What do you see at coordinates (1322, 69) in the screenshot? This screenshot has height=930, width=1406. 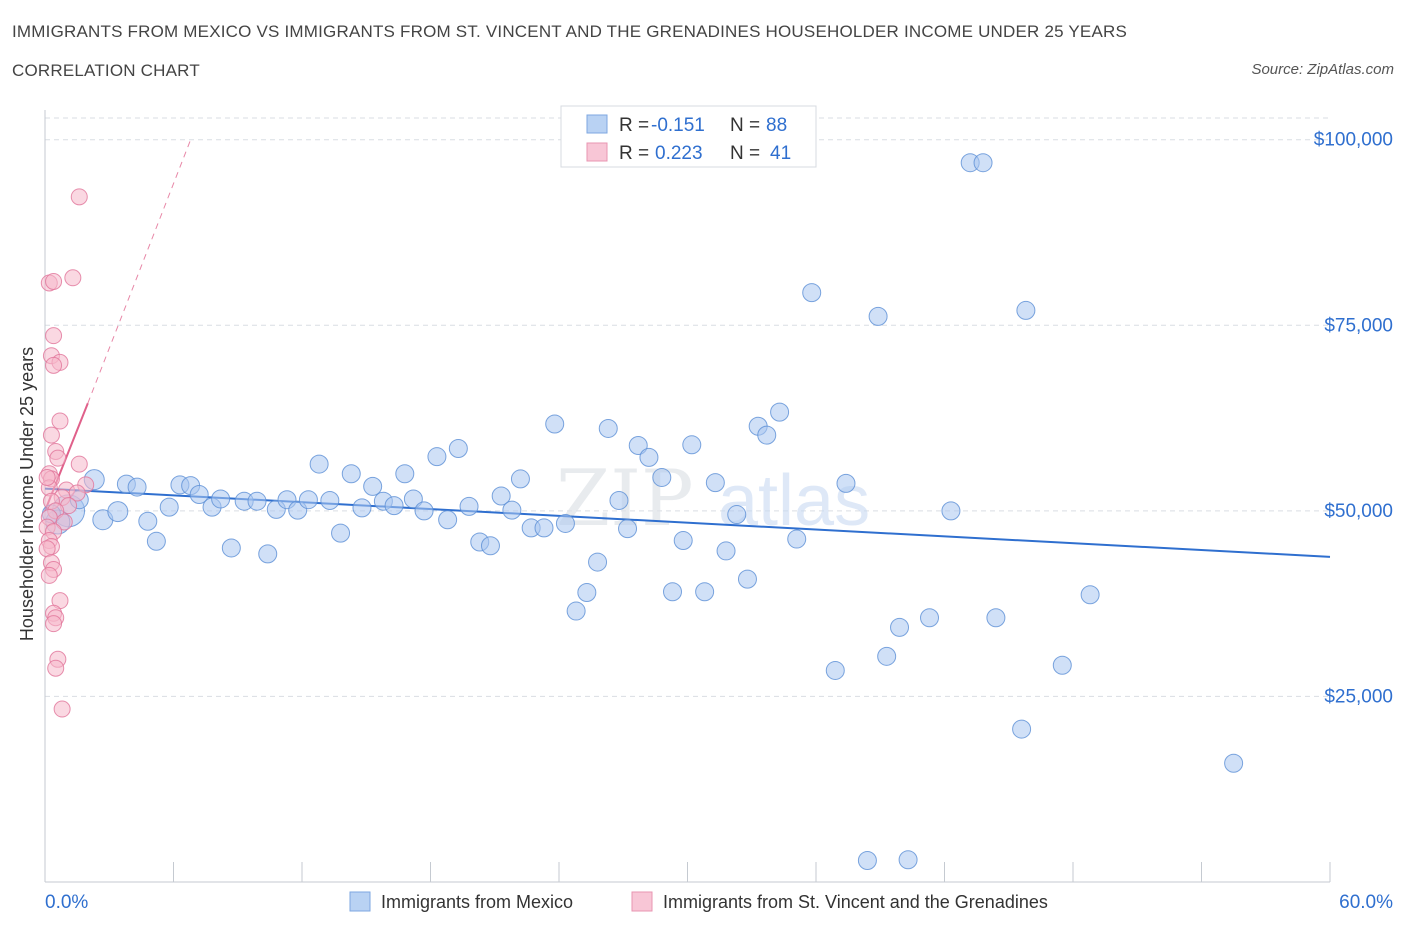 I see `source-label: Source: ZipAtlas.com` at bounding box center [1322, 69].